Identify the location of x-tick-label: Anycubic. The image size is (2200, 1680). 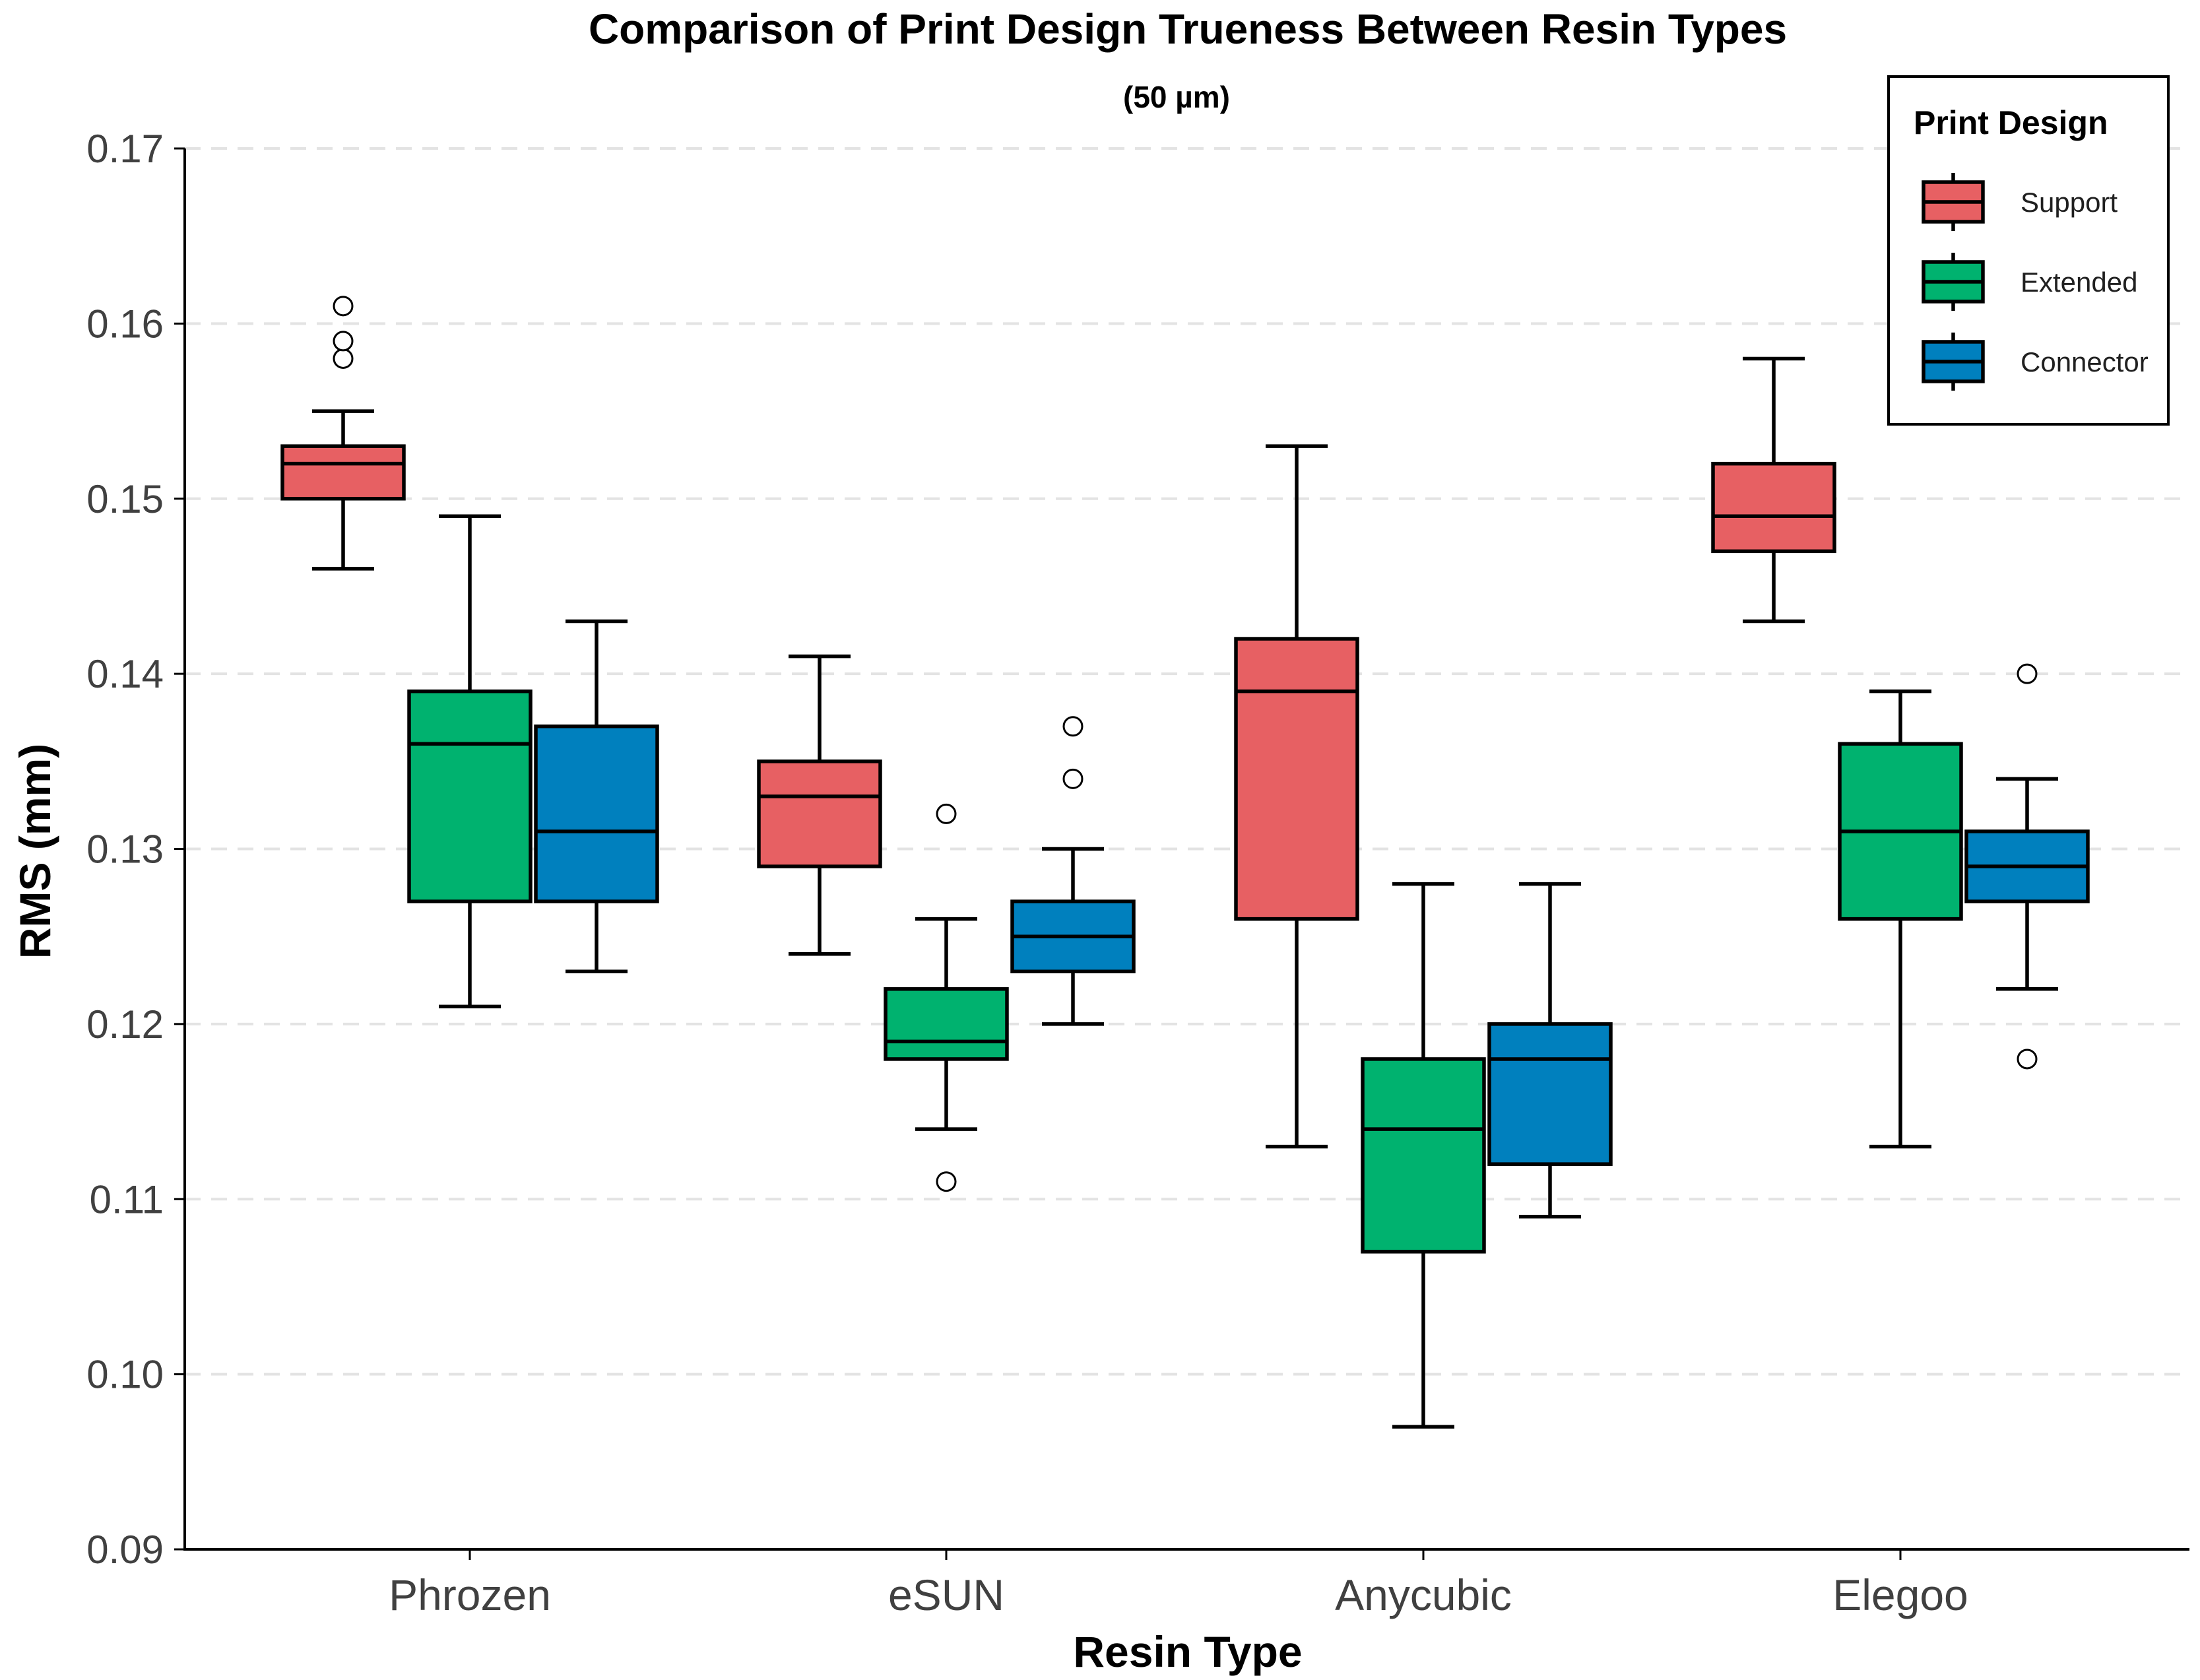
(1424, 1594).